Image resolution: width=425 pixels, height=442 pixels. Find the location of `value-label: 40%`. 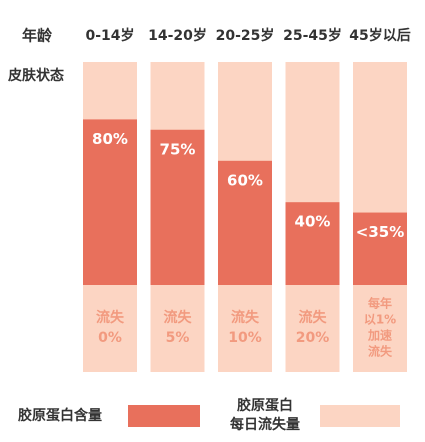

value-label: 40% is located at coordinates (313, 222).